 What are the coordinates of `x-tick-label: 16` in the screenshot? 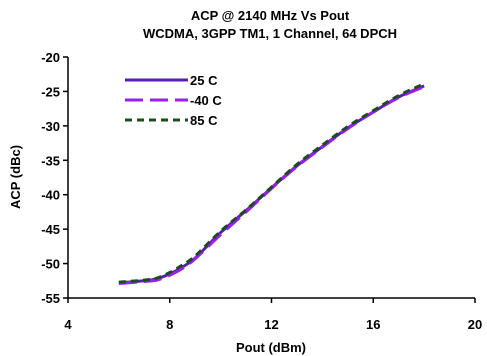 It's located at (373, 324).